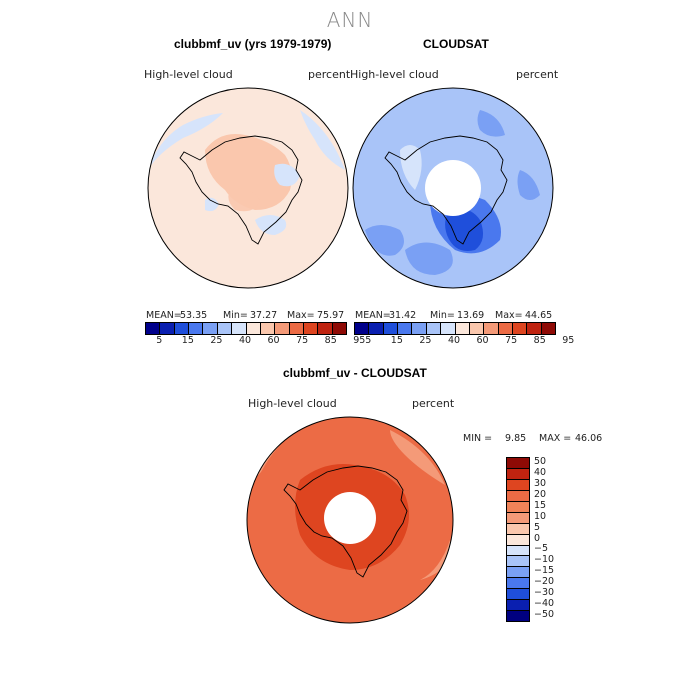 Image resolution: width=700 pixels, height=700 pixels. I want to click on panel2-map-border, so click(453, 188).